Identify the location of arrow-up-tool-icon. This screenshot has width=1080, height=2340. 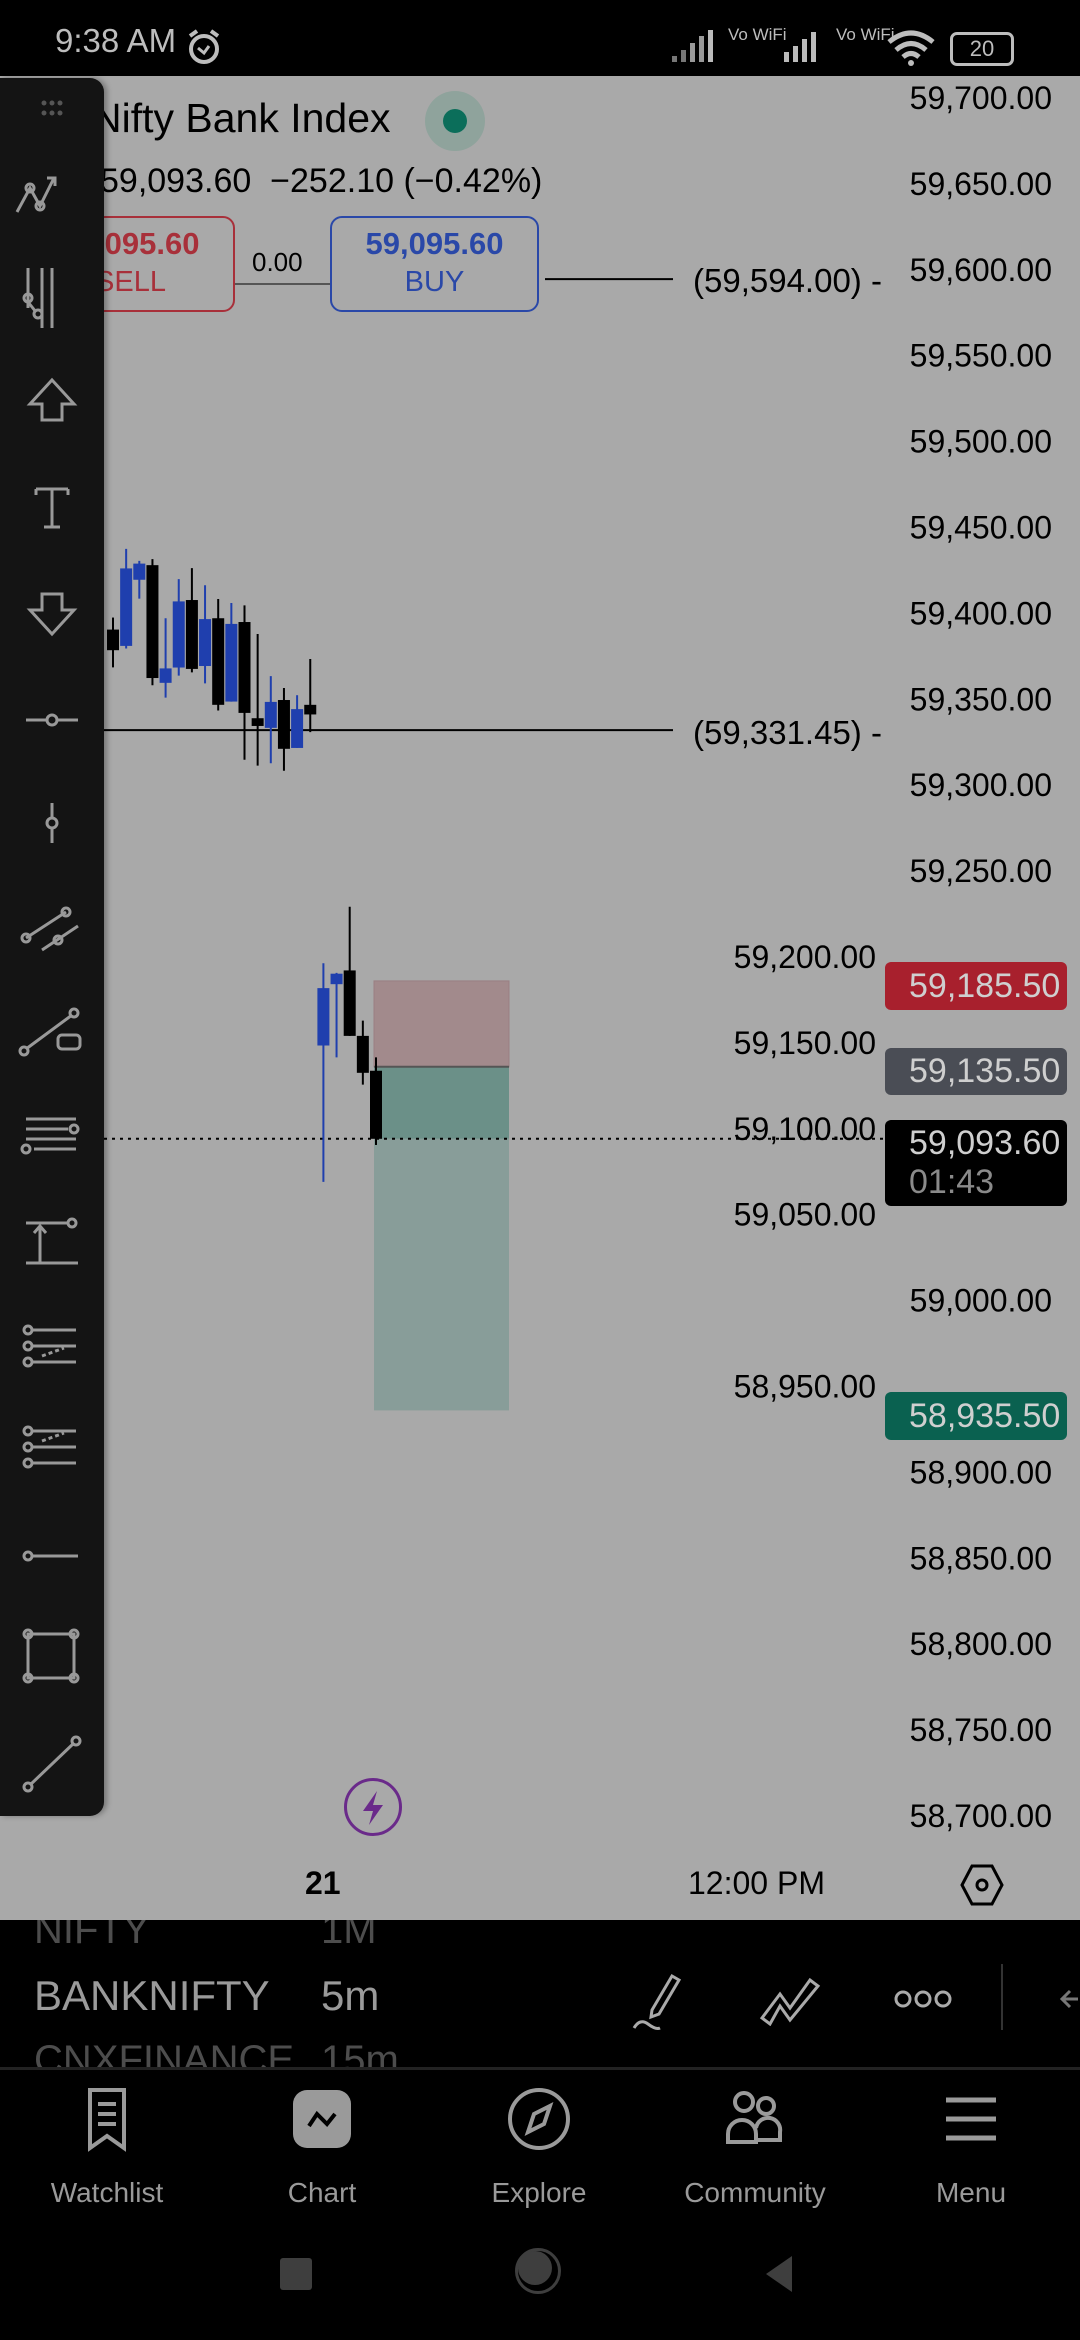
(52, 406).